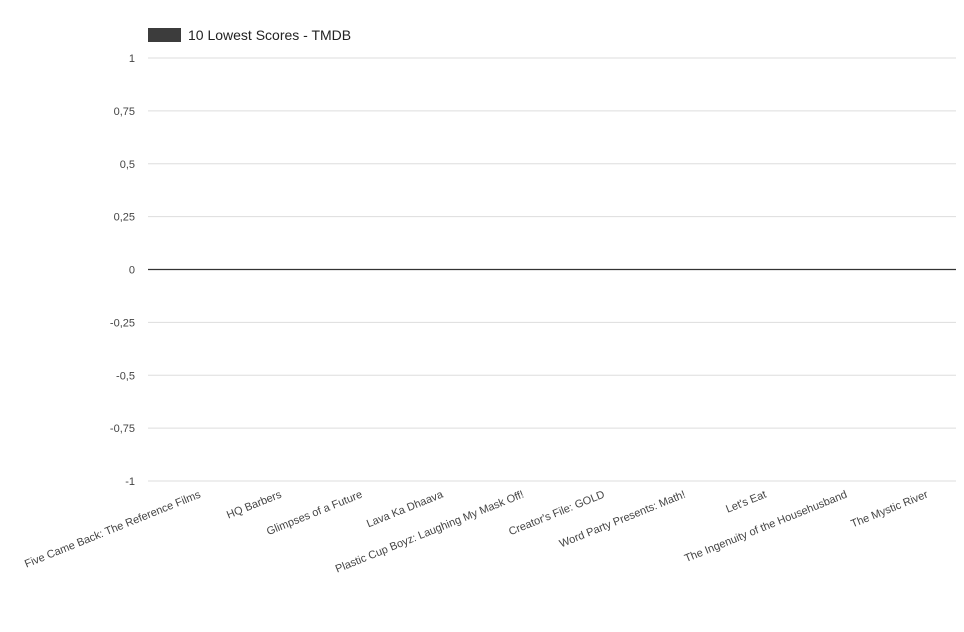  What do you see at coordinates (127, 165) in the screenshot?
I see `y-tick-label: 0,5` at bounding box center [127, 165].